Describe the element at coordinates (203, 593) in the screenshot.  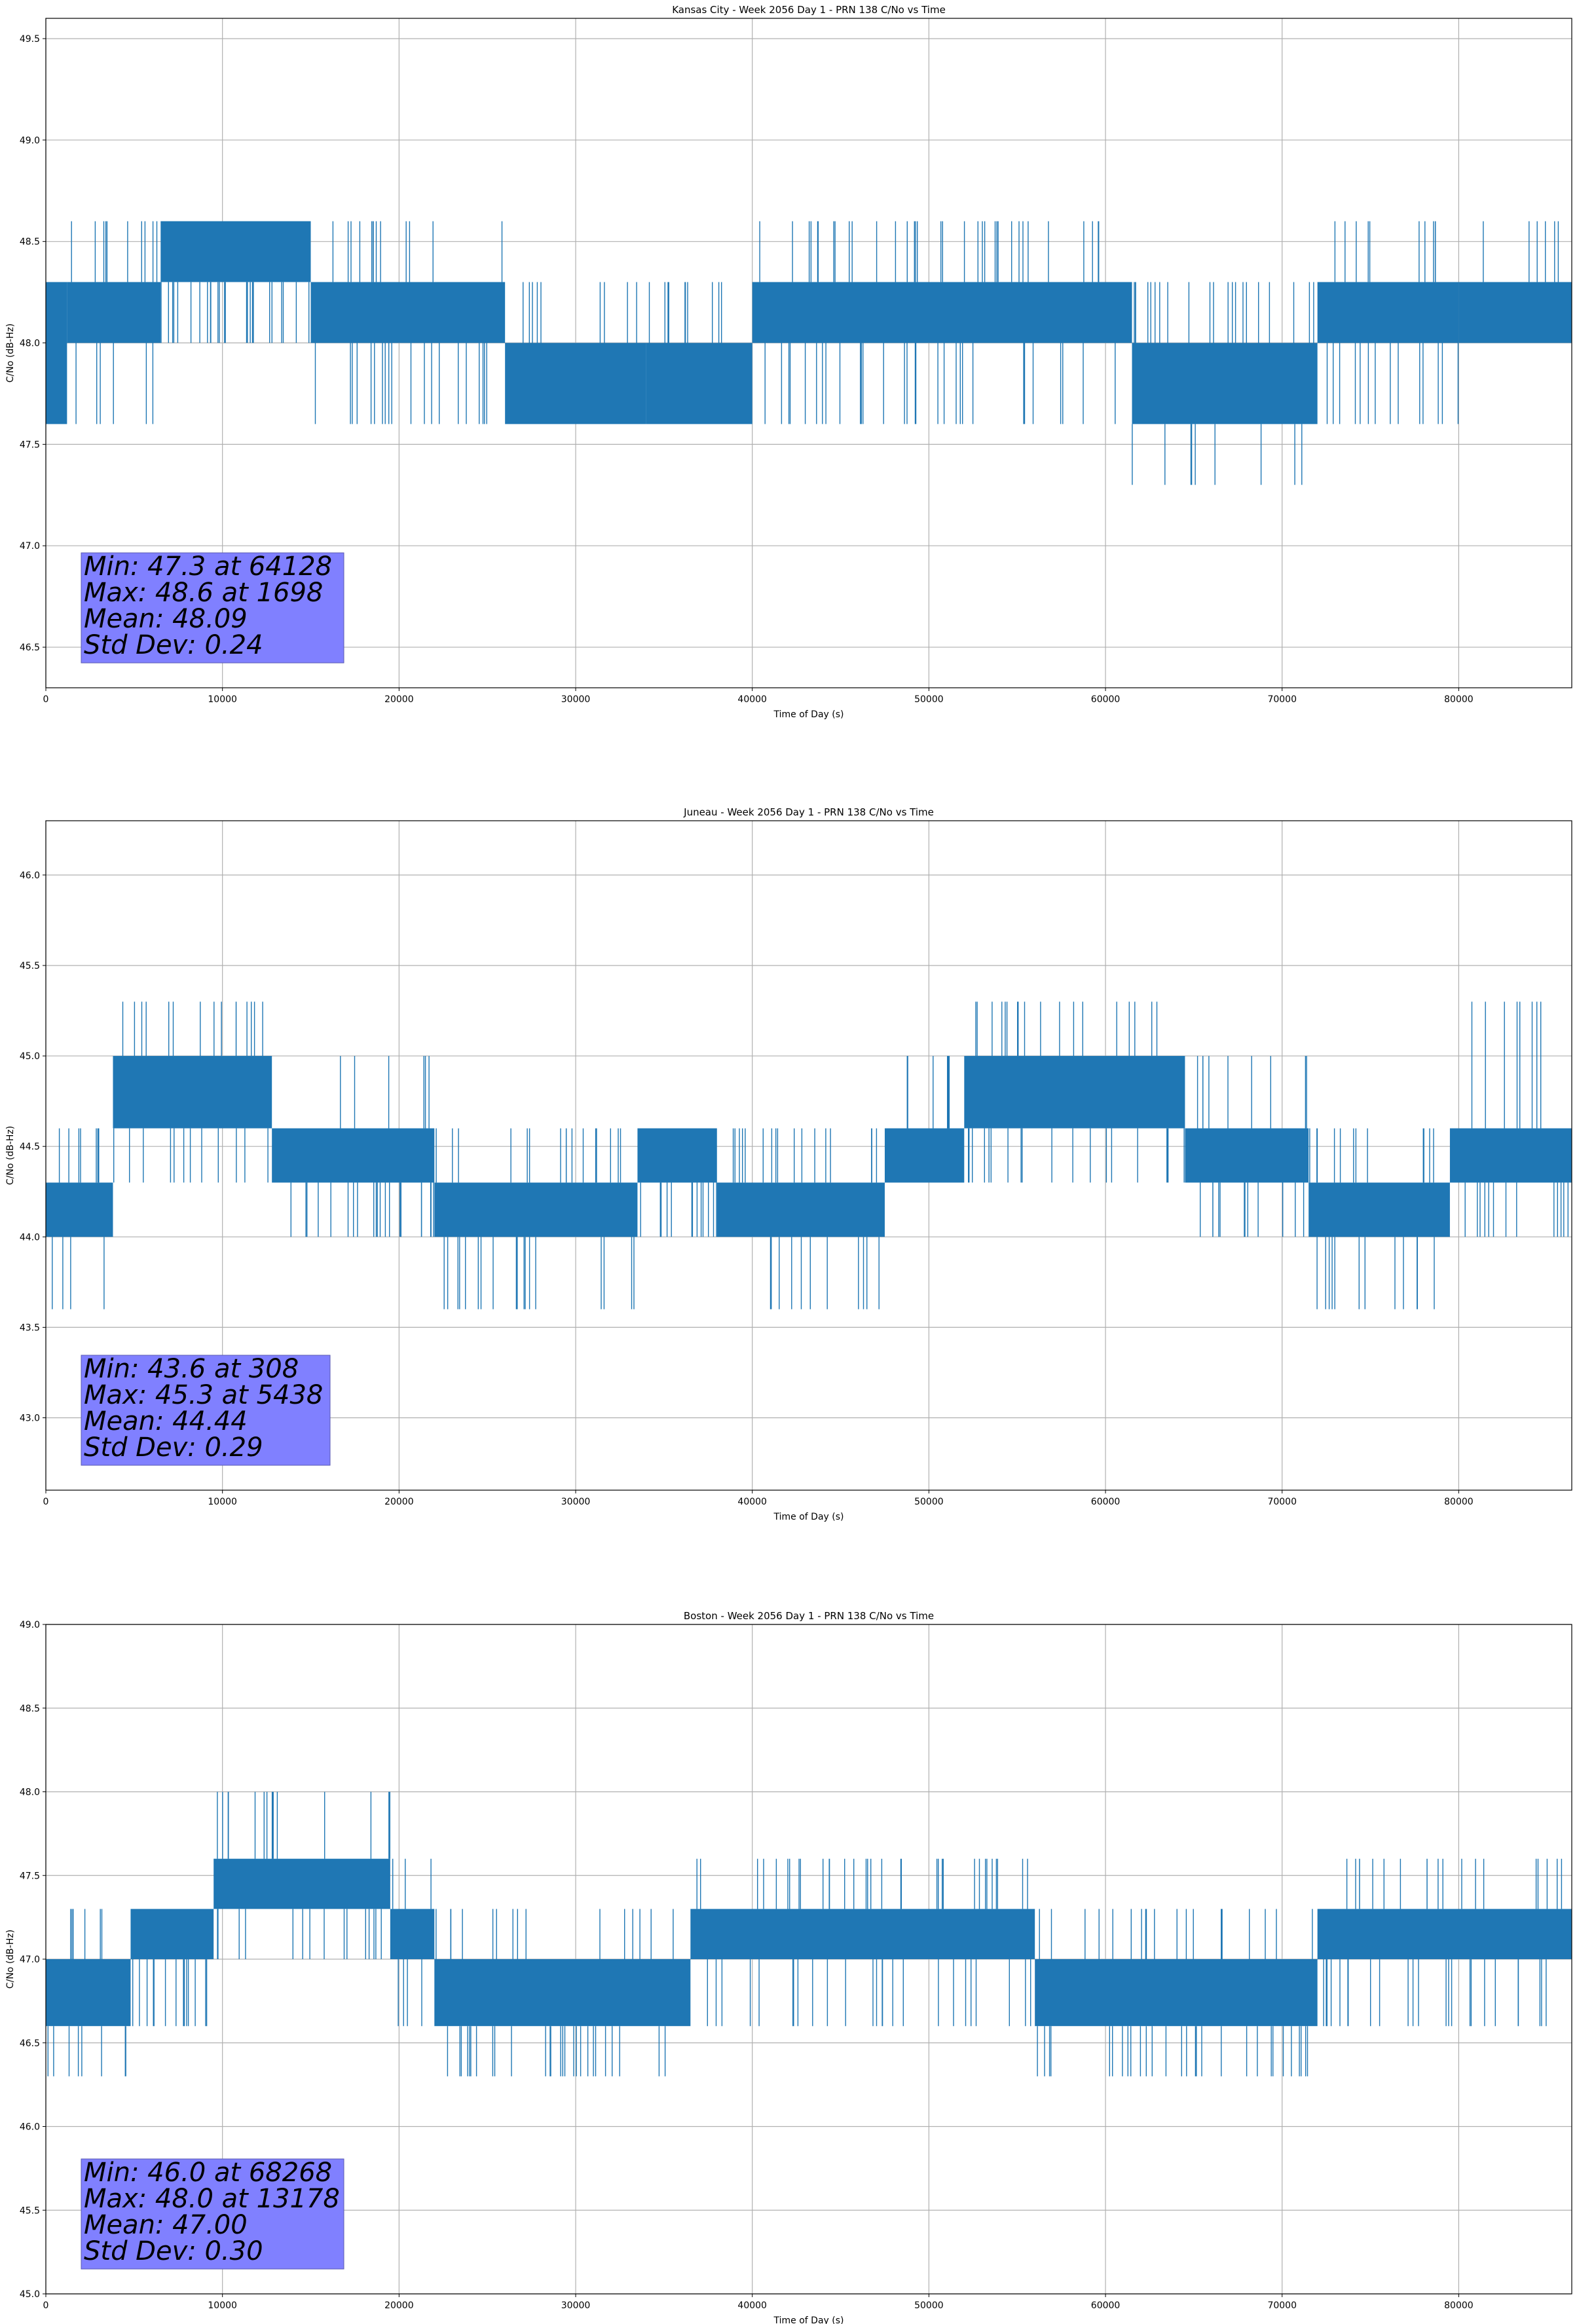
I see `stats-line: Max: 48.6 at 1698` at that location.